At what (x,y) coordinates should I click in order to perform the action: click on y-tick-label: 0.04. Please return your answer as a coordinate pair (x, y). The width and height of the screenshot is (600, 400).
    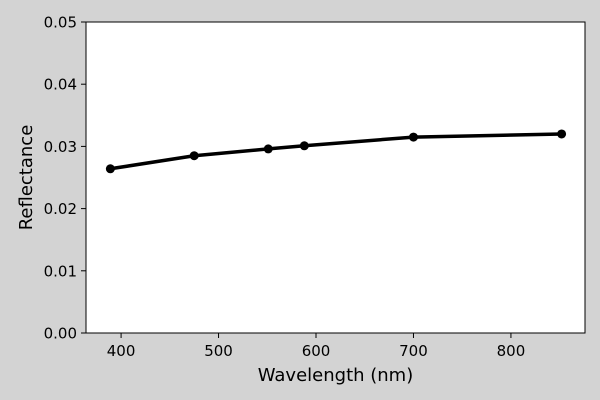
    Looking at the image, I should click on (60, 85).